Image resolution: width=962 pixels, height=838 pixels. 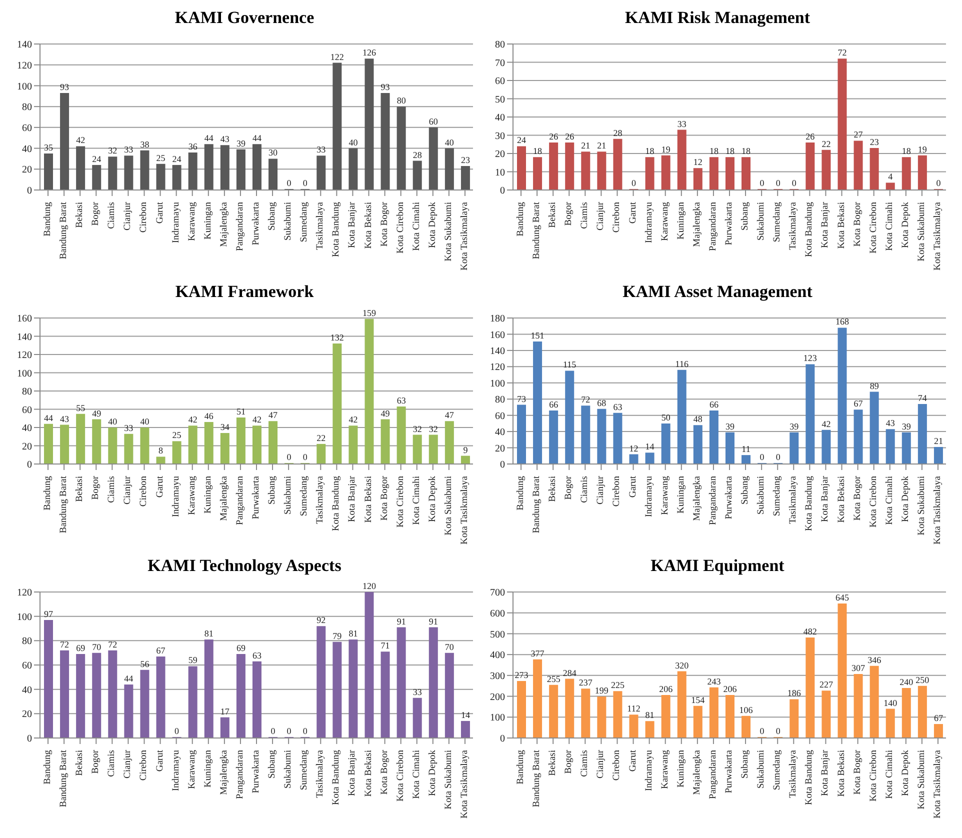 I want to click on x-tick-label: Majalengka, so click(x=697, y=224).